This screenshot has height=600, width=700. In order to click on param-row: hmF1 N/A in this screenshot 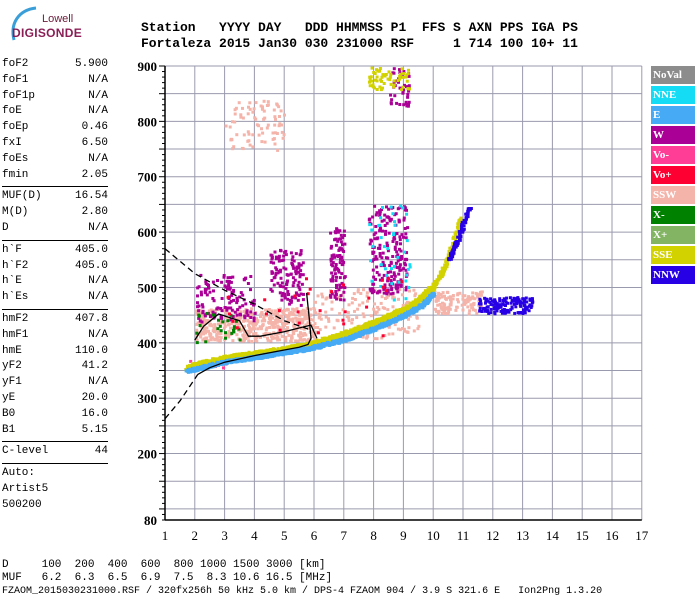, I will do `click(55, 336)`.